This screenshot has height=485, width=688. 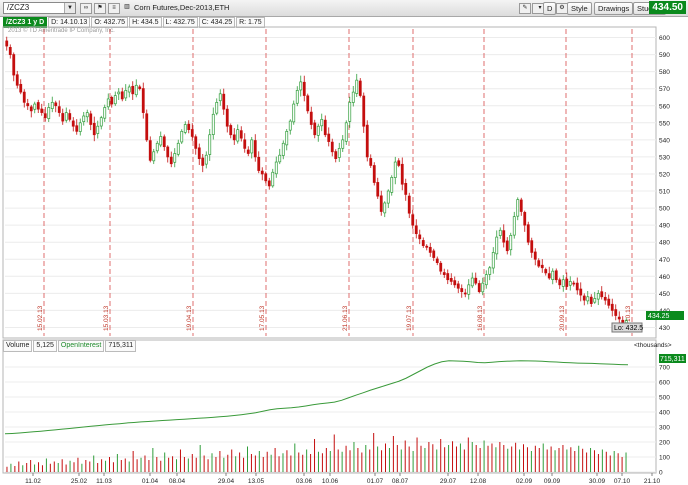 I want to click on low-price-tag-text: Lo: 432.5, so click(x=628, y=328).